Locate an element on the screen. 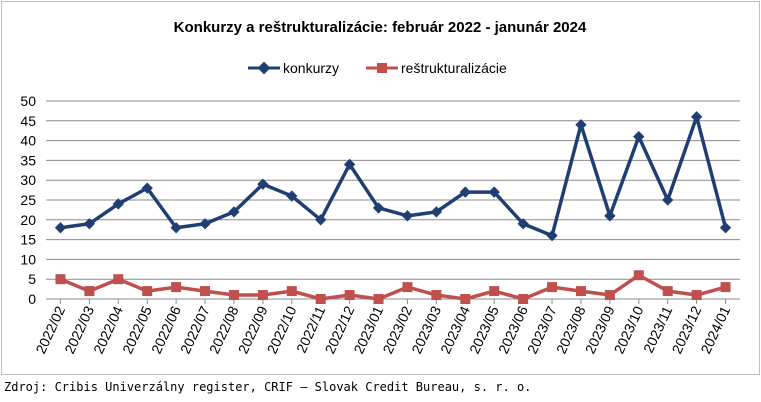  y-tick-label: 50 is located at coordinates (28, 101).